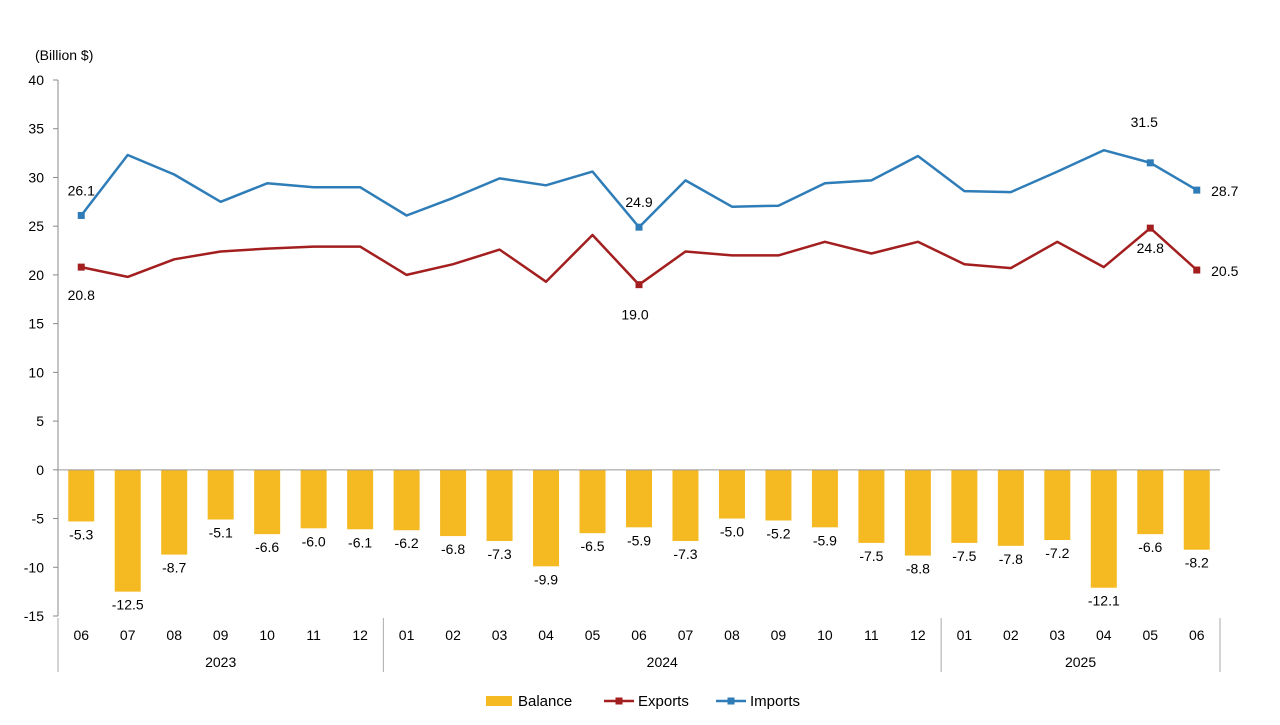 This screenshot has height=725, width=1280. Describe the element at coordinates (731, 701) in the screenshot. I see `legend-marker-imports` at that location.